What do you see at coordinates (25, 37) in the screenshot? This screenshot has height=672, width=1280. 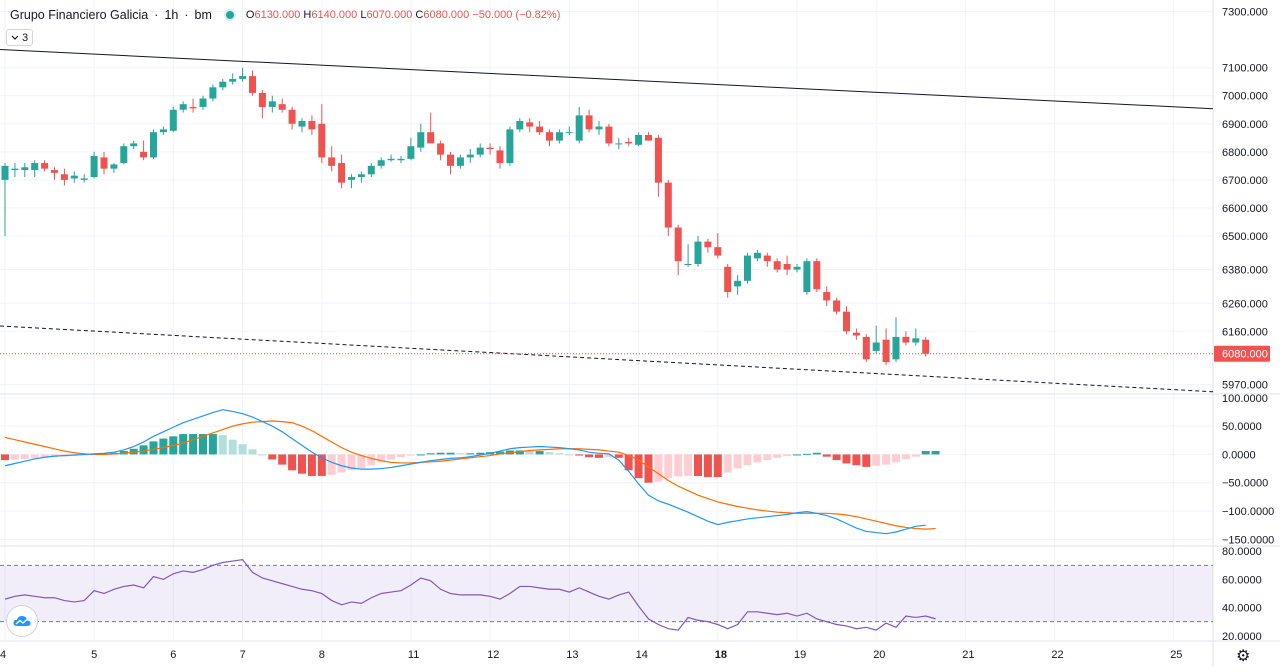 I see `indicator-count: 3` at bounding box center [25, 37].